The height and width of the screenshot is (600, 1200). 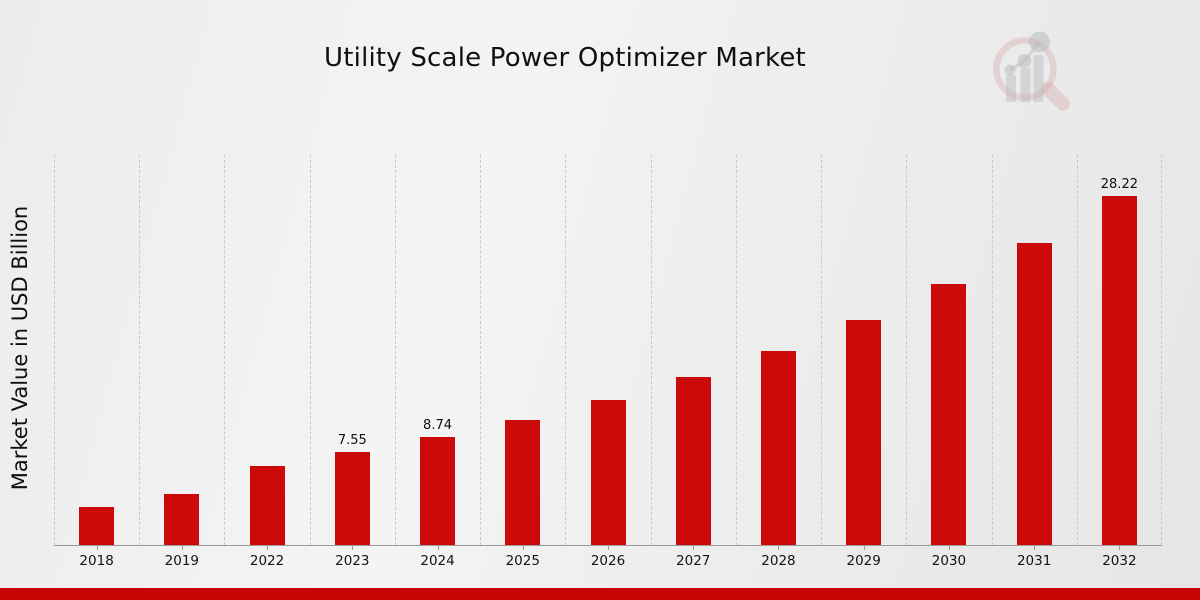 I want to click on x-tick-label: 2026, so click(x=608, y=561).